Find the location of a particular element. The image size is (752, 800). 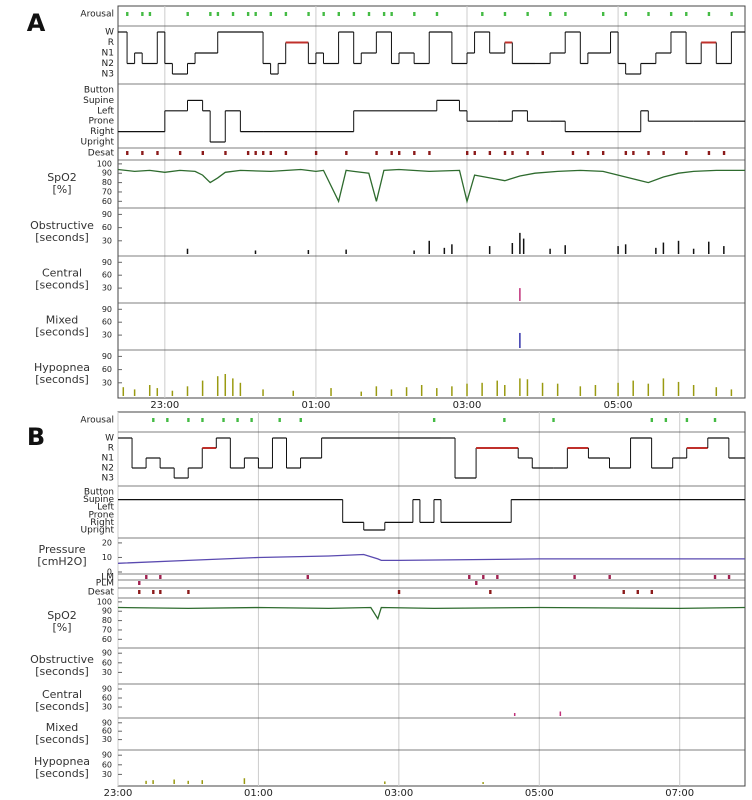

x-tick-label: 07:00 is located at coordinates (679, 793).